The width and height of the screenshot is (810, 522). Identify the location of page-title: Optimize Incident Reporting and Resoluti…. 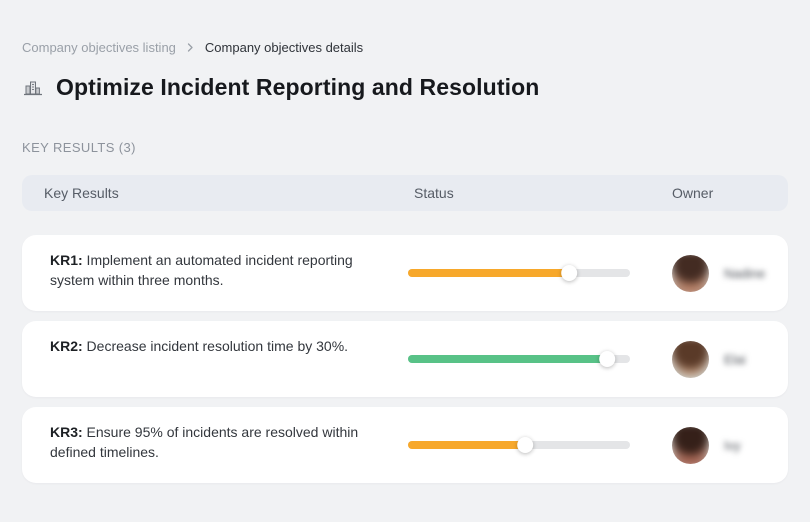
(298, 87).